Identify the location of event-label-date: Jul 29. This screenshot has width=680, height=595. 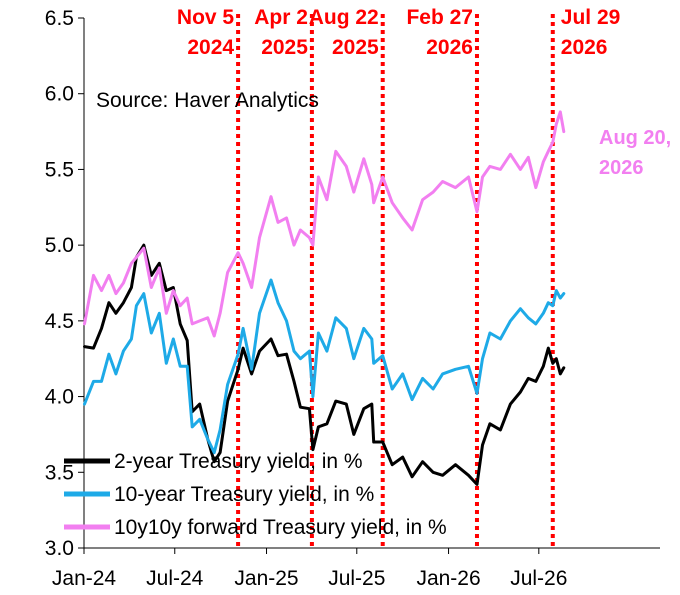
(591, 17).